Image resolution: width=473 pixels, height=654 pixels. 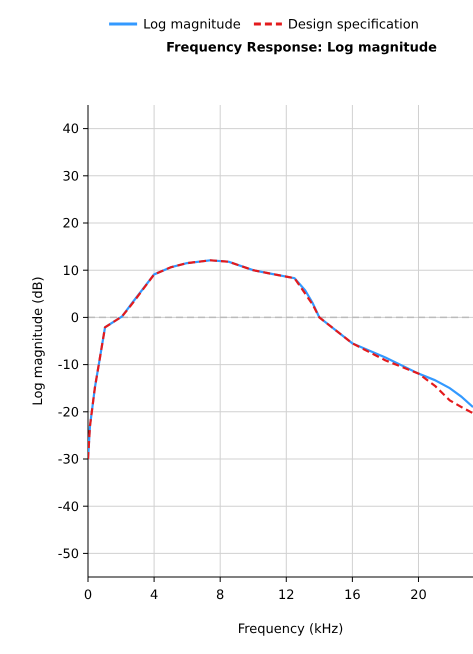 I want to click on chart-title: Frequency Response: Log magnitude, so click(x=302, y=48).